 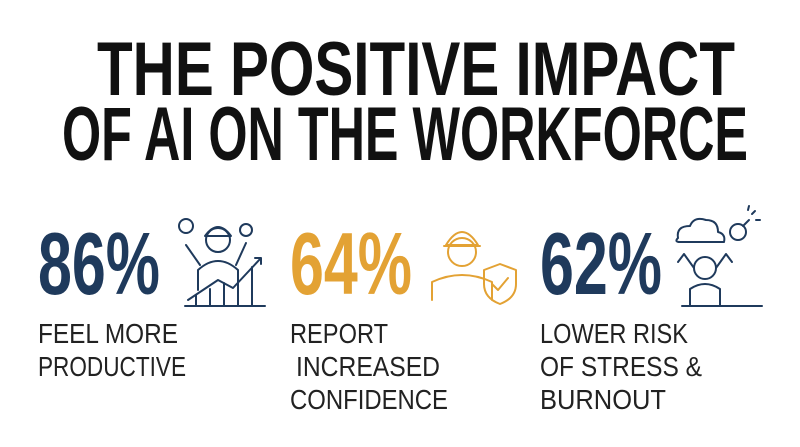 I want to click on stat-label: REPORT, so click(x=339, y=333).